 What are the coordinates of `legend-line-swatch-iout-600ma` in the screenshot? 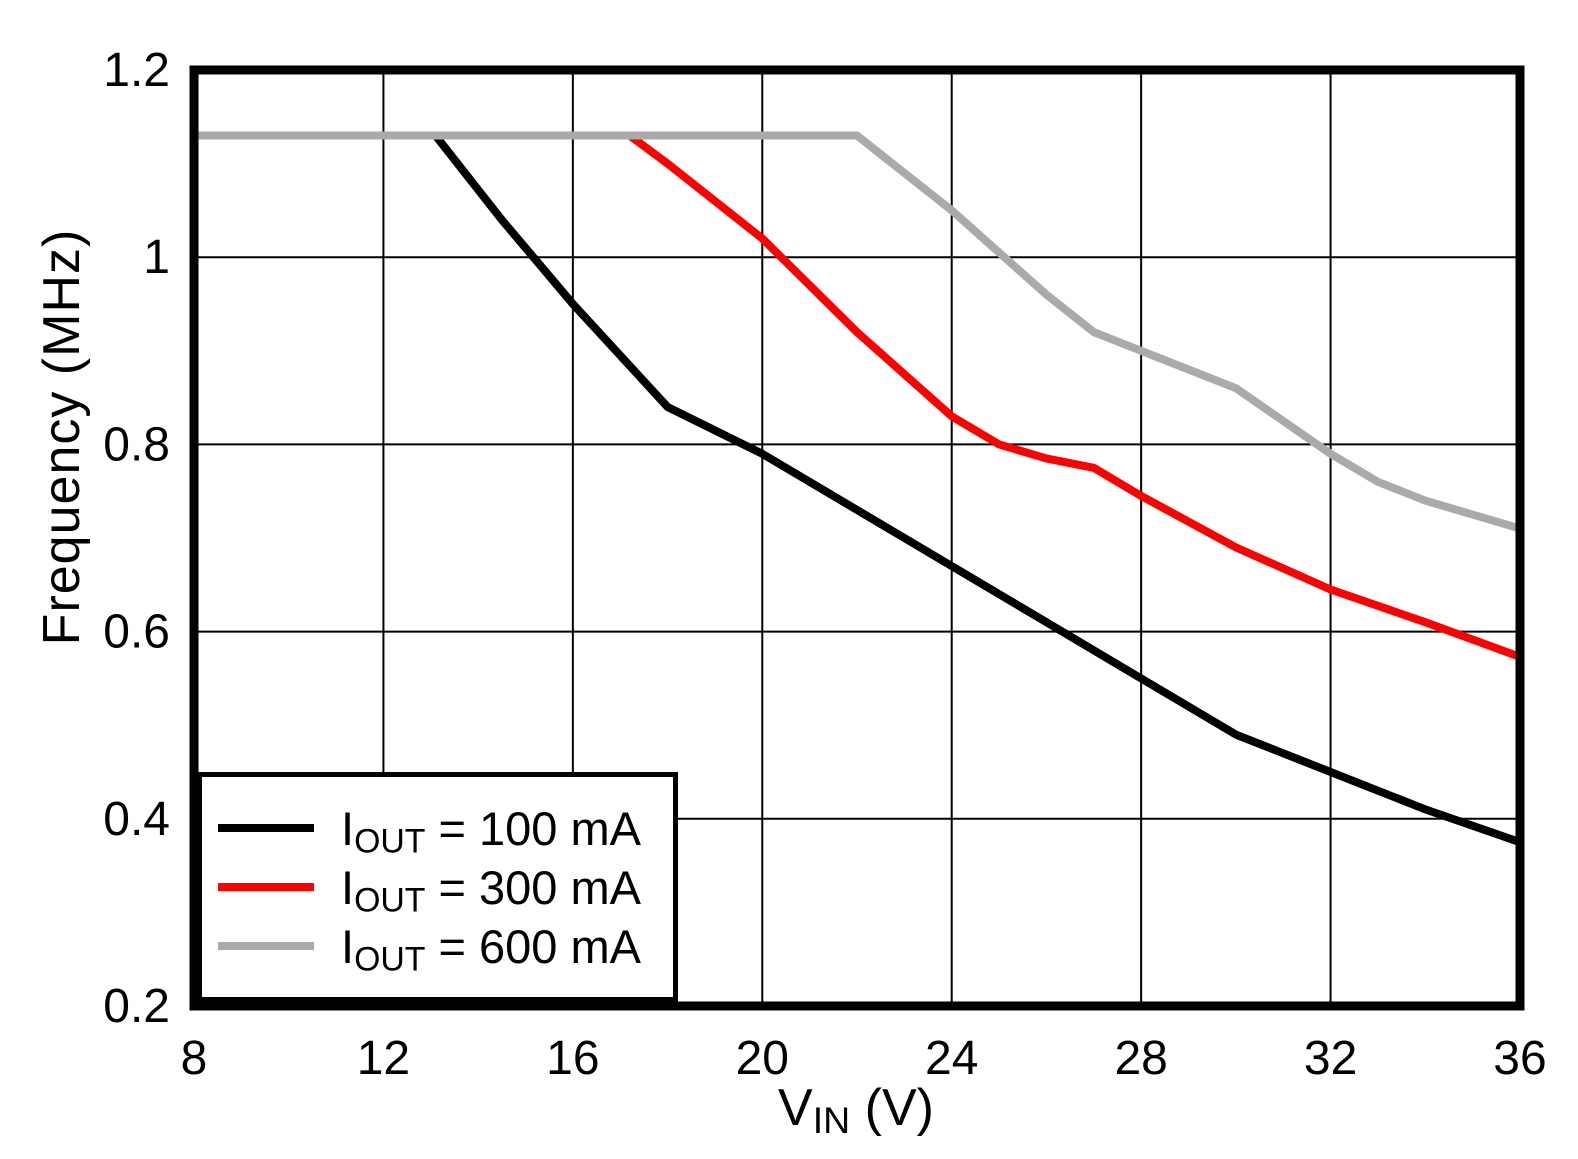 It's located at (266, 946).